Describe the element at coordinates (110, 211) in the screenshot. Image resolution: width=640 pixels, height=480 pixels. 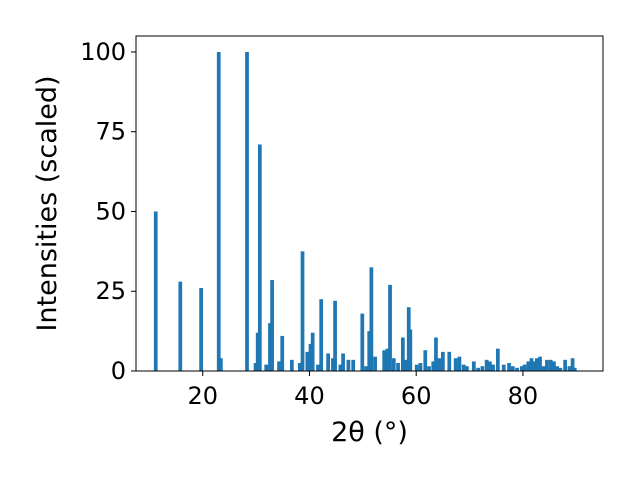
I see `y-tick-label: 50` at that location.